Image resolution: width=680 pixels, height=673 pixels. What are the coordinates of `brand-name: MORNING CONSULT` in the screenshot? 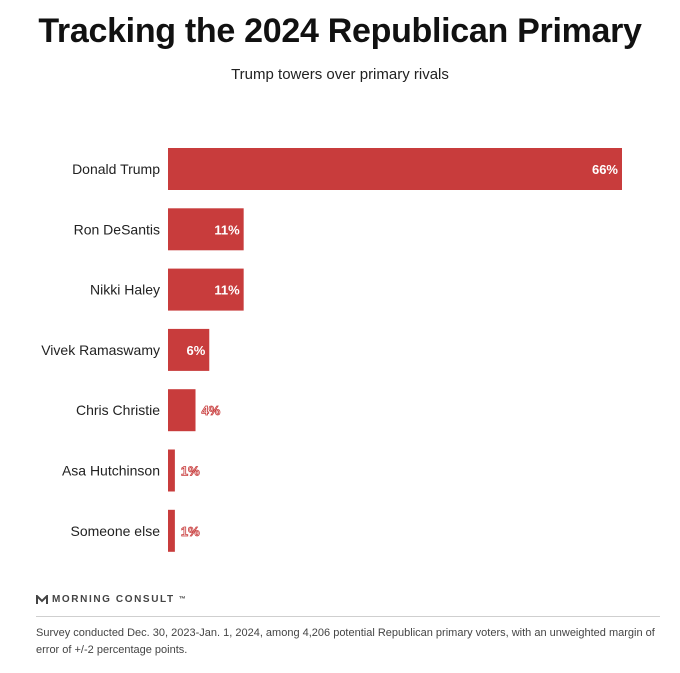 It's located at (113, 599).